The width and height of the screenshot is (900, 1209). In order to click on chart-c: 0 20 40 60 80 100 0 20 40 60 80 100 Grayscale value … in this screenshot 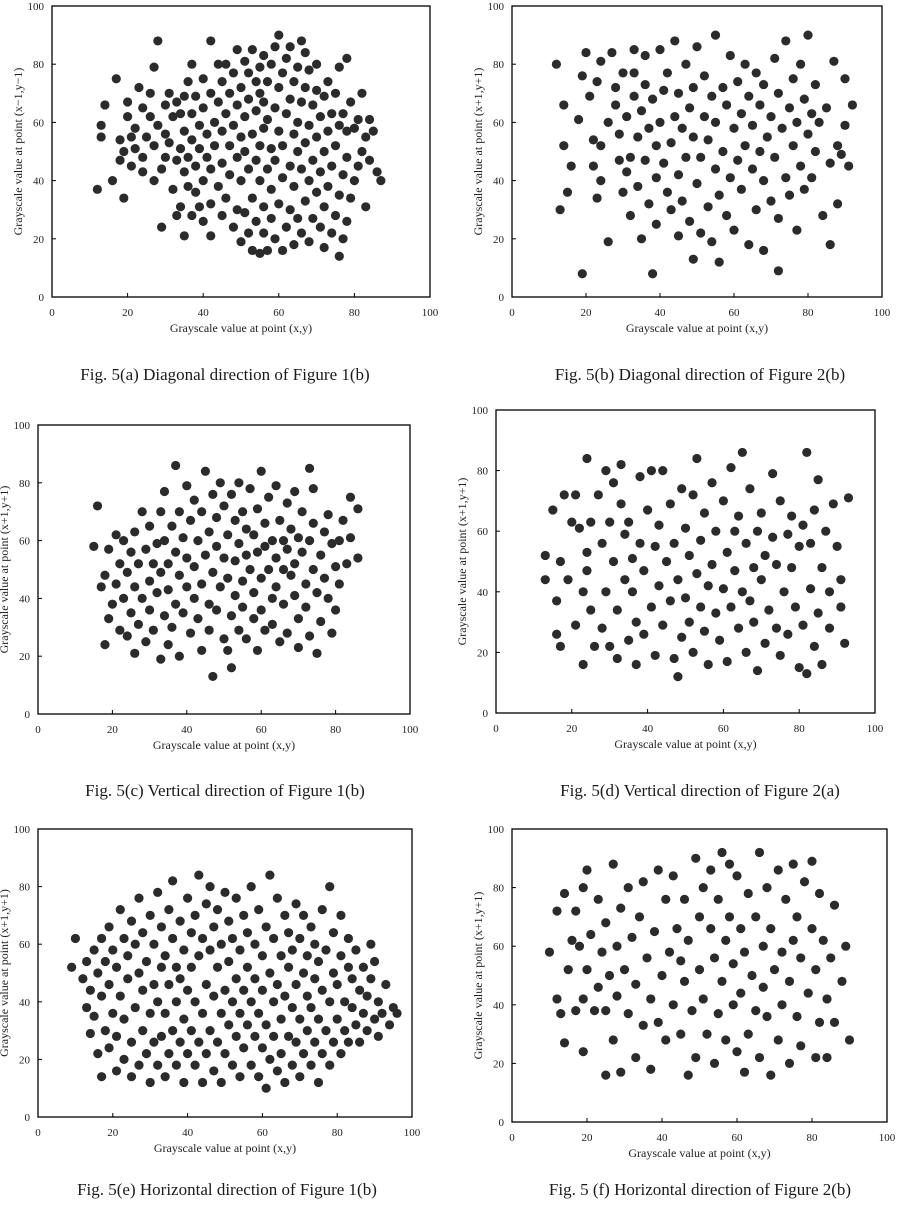, I will do `click(209, 610)`.